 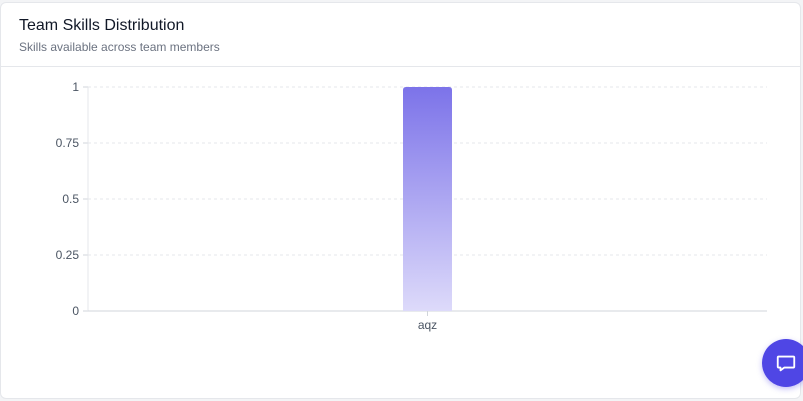 I want to click on card-title: Team Skills Distribution, so click(x=102, y=25).